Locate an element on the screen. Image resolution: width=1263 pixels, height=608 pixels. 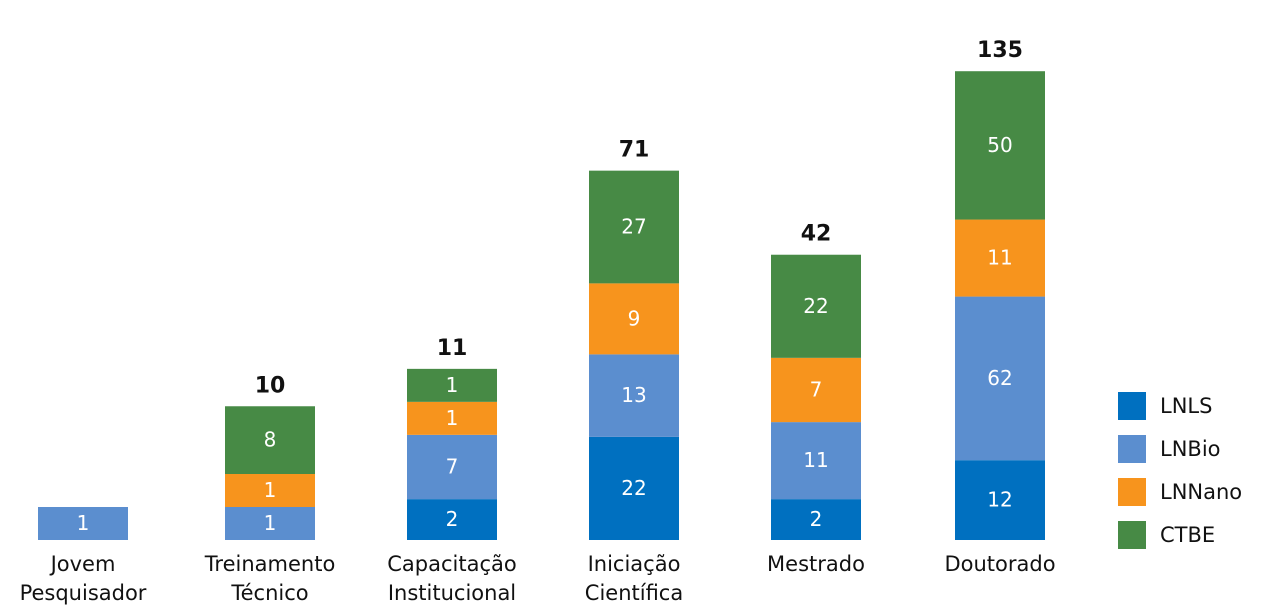
value-label: 50 is located at coordinates (999, 145).